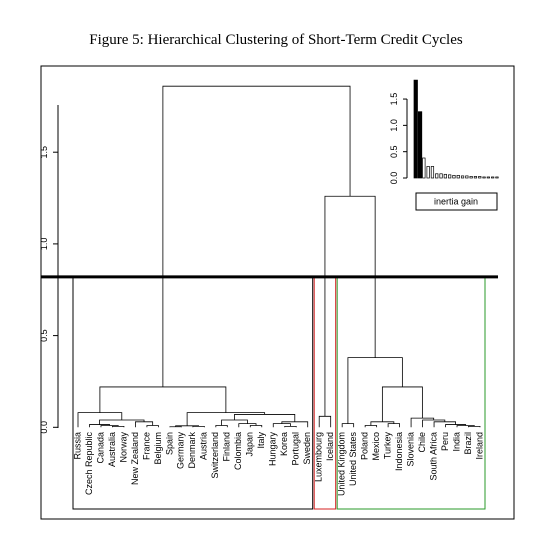 Image resolution: width=552 pixels, height=546 pixels. What do you see at coordinates (433, 456) in the screenshot?
I see `leaf-label: South Africa` at bounding box center [433, 456].